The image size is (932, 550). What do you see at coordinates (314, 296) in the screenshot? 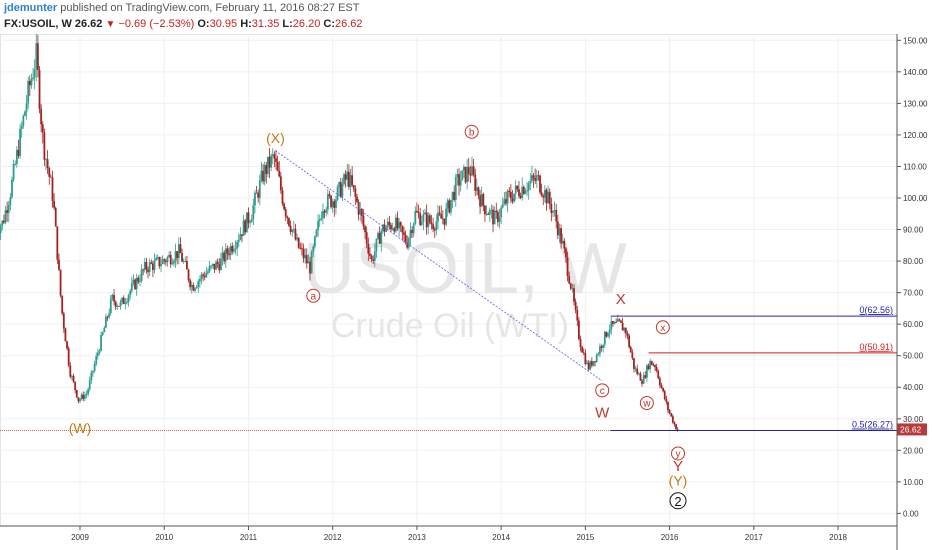
I see `wave-label: a` at bounding box center [314, 296].